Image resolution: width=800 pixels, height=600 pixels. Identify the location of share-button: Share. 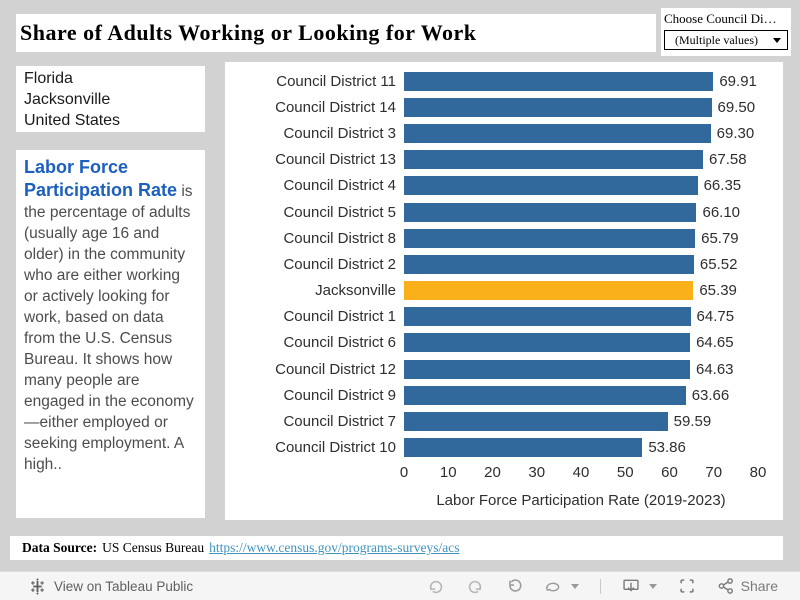
(747, 586).